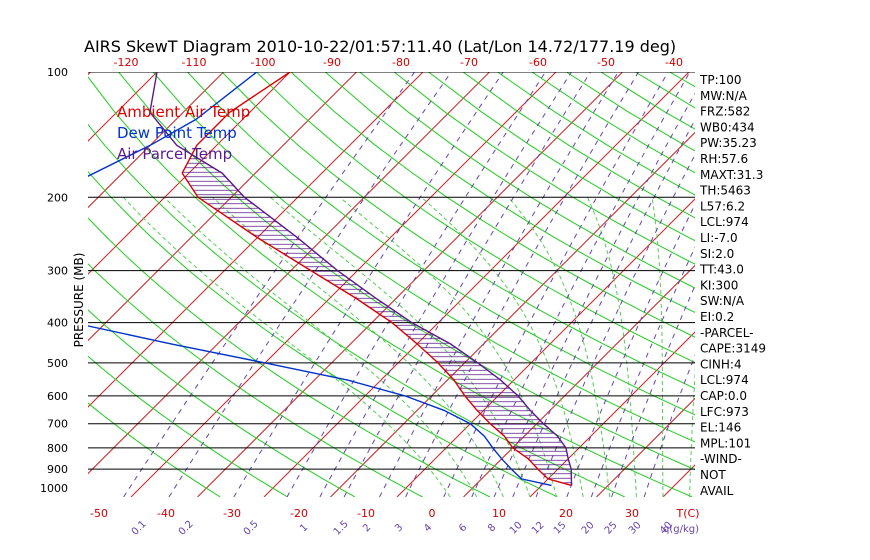  I want to click on mixing-ratio-tick: 4, so click(428, 528).